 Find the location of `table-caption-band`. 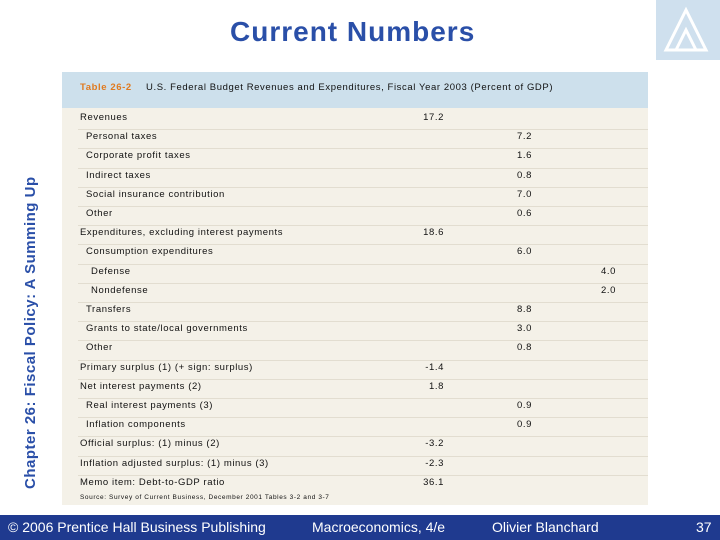

table-caption-band is located at coordinates (355, 90).